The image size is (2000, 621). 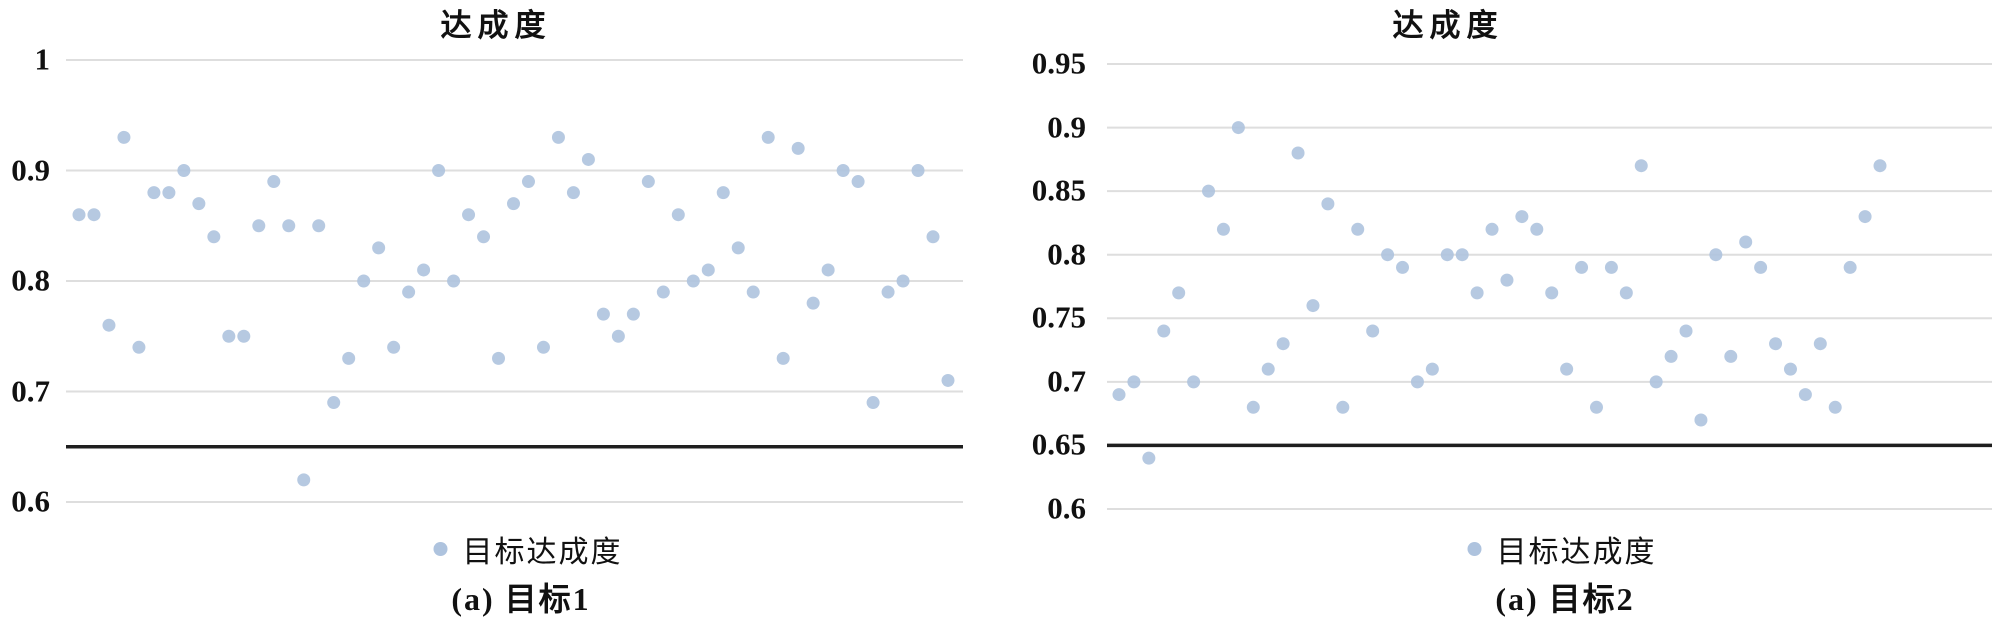 I want to click on legend-marker-icon, so click(x=1474, y=549).